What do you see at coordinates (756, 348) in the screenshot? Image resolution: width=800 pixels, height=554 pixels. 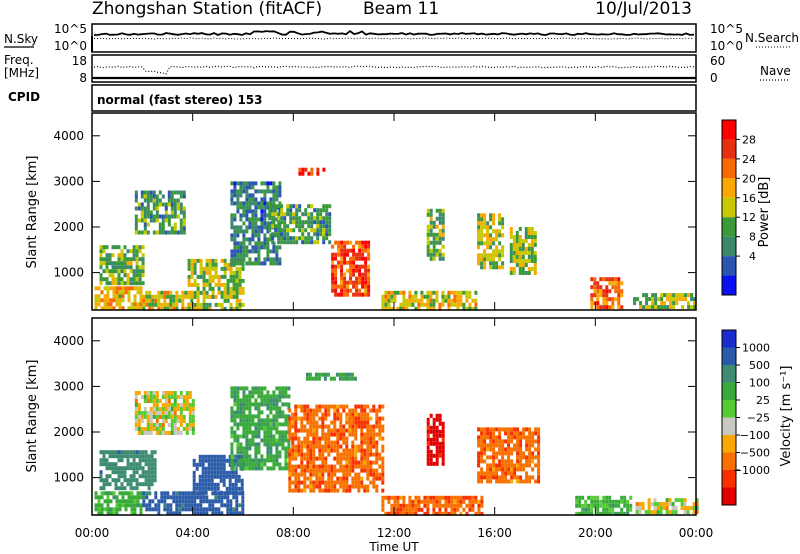 I see `colorbar-tick-label: 1000` at bounding box center [756, 348].